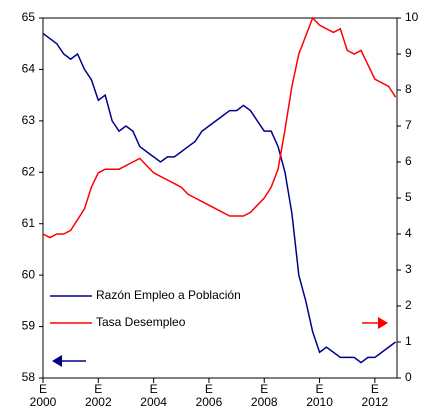 Image resolution: width=432 pixels, height=419 pixels. I want to click on left-arrow, so click(69, 361).